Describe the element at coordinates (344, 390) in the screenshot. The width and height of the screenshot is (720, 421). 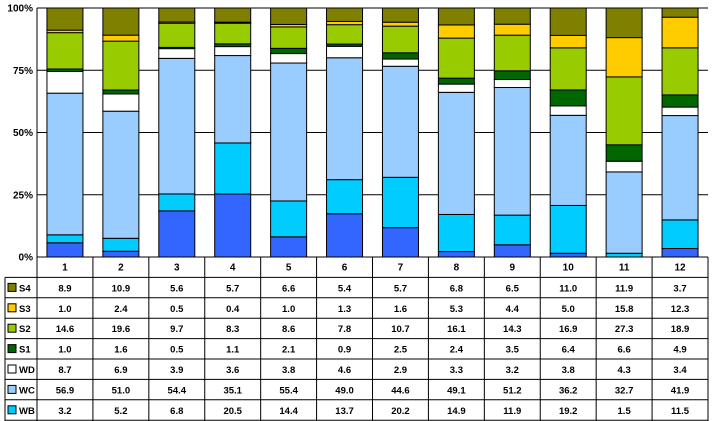
I see `data-label: 49.0` at that location.